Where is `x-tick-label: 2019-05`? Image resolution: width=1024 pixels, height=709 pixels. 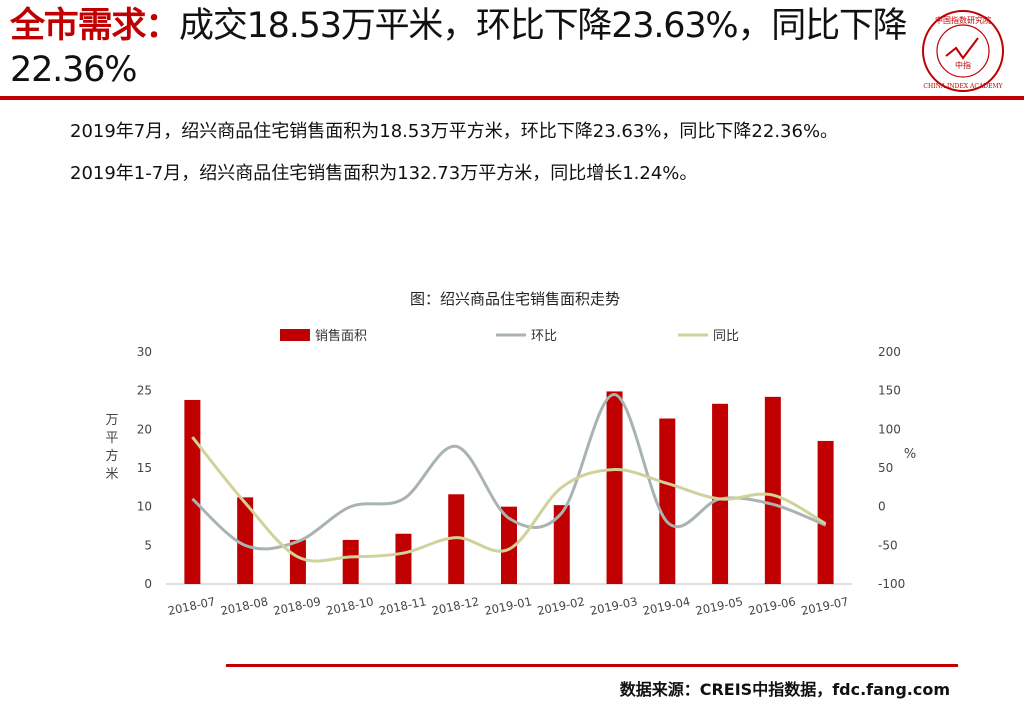 x-tick-label: 2019-05 is located at coordinates (719, 606).